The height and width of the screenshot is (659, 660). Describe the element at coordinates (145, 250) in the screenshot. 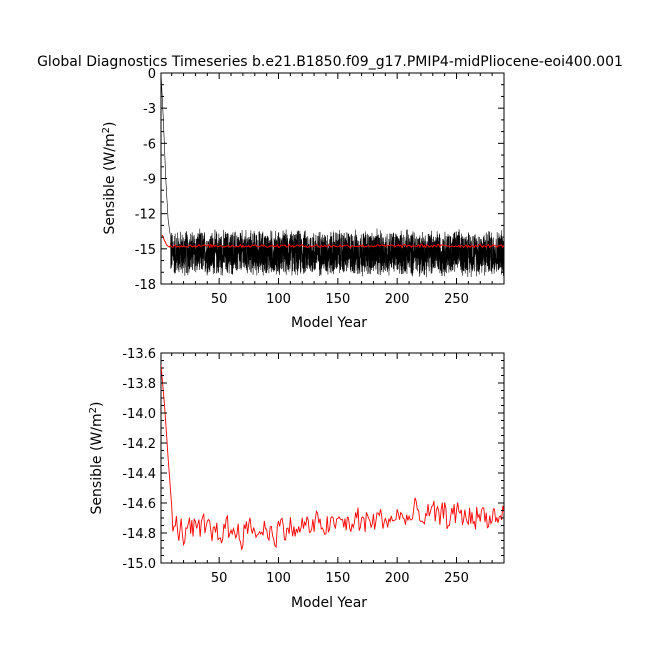

I see `y-tick-label: -15` at that location.